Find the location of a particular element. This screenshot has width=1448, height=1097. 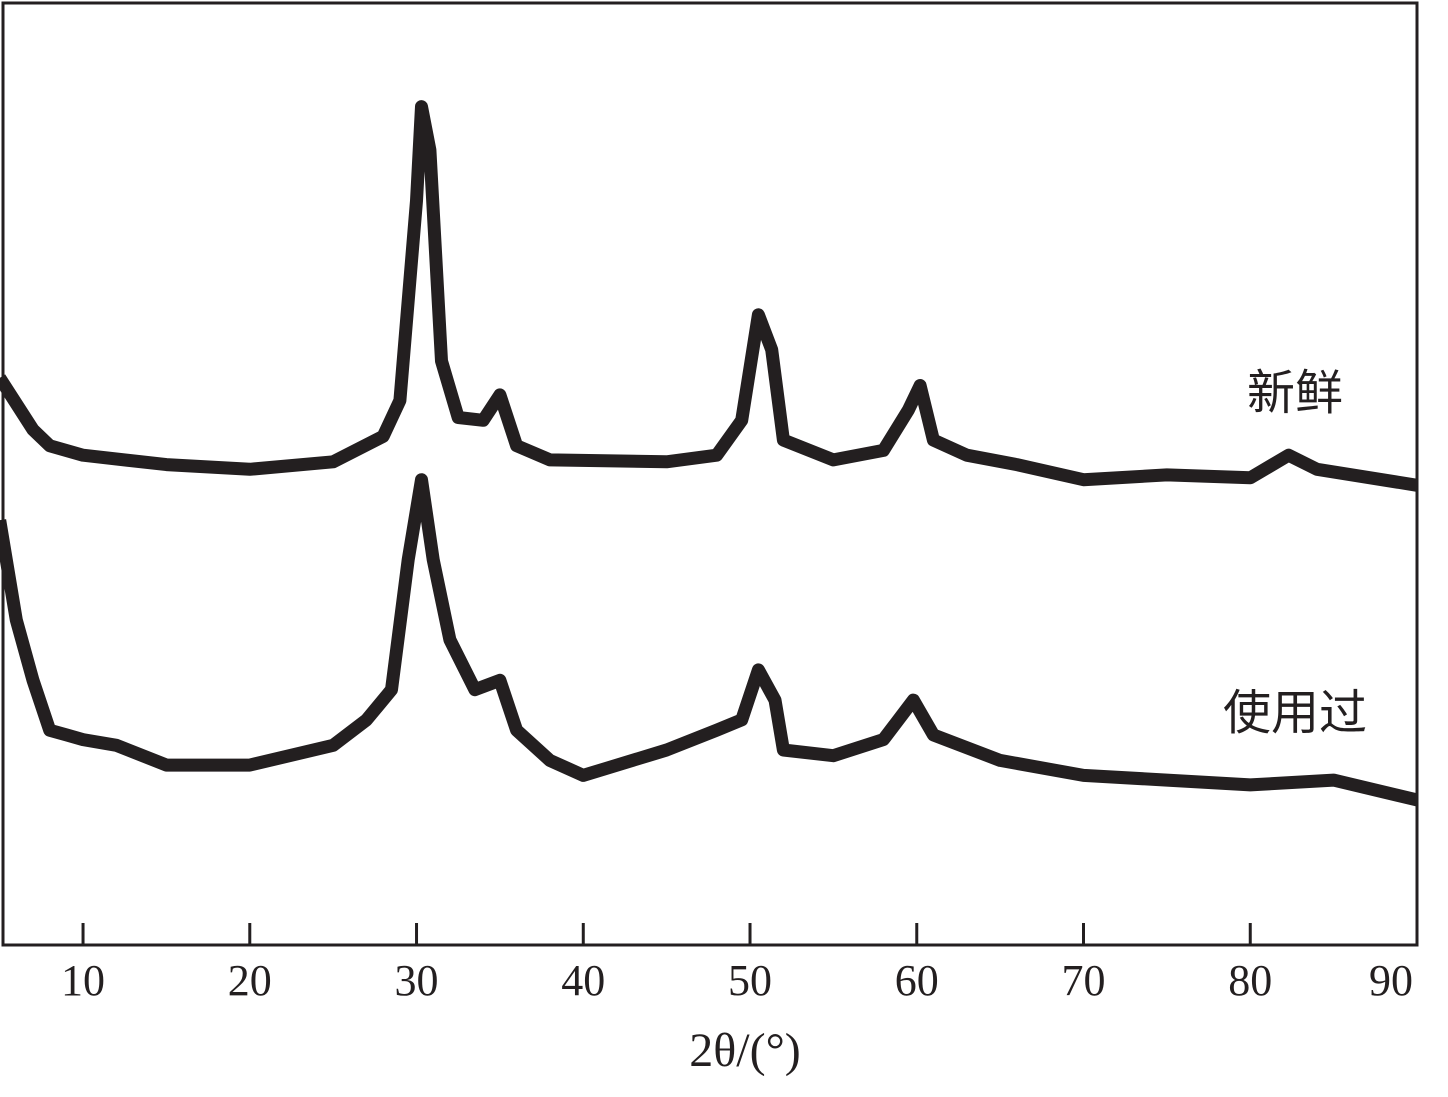

x-axis-label: 2θ/(°) is located at coordinates (745, 1050).